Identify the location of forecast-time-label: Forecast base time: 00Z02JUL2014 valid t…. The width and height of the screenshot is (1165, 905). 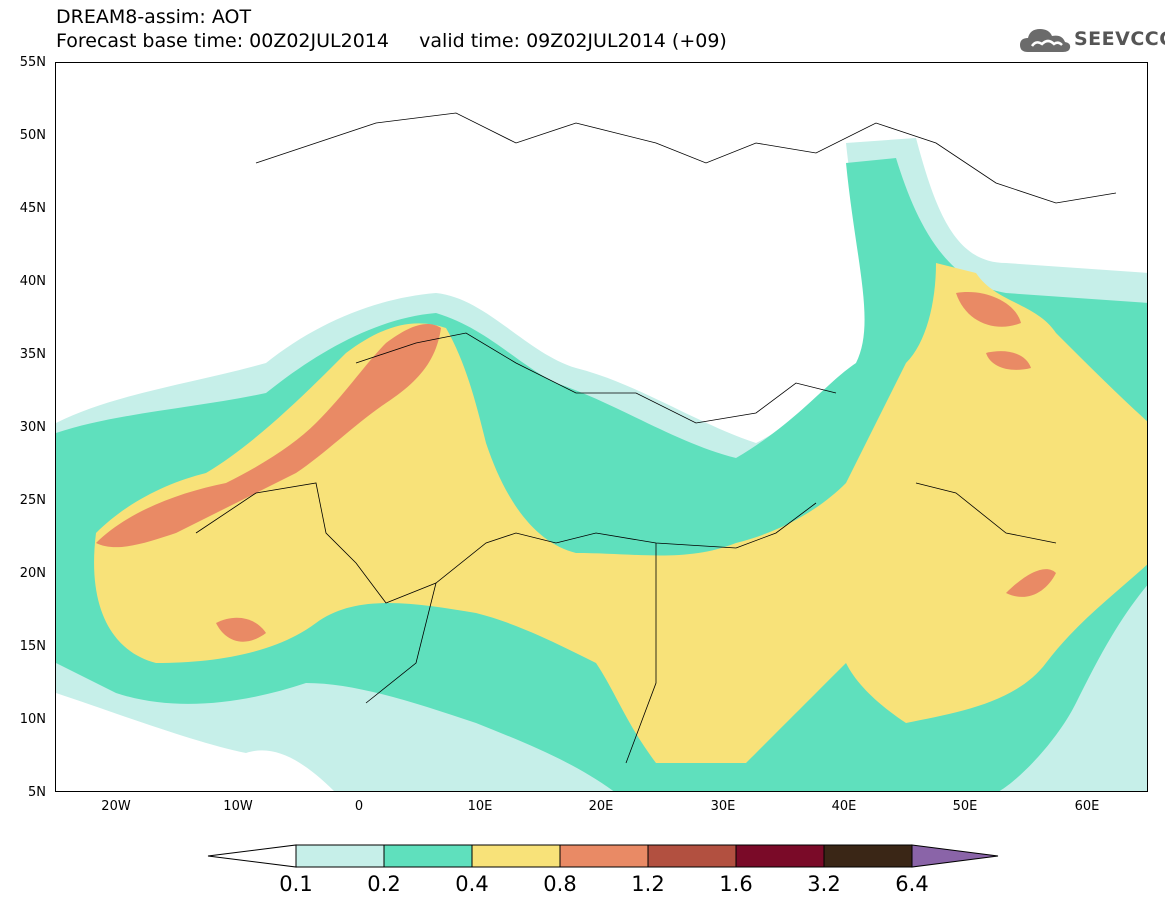
(391, 41).